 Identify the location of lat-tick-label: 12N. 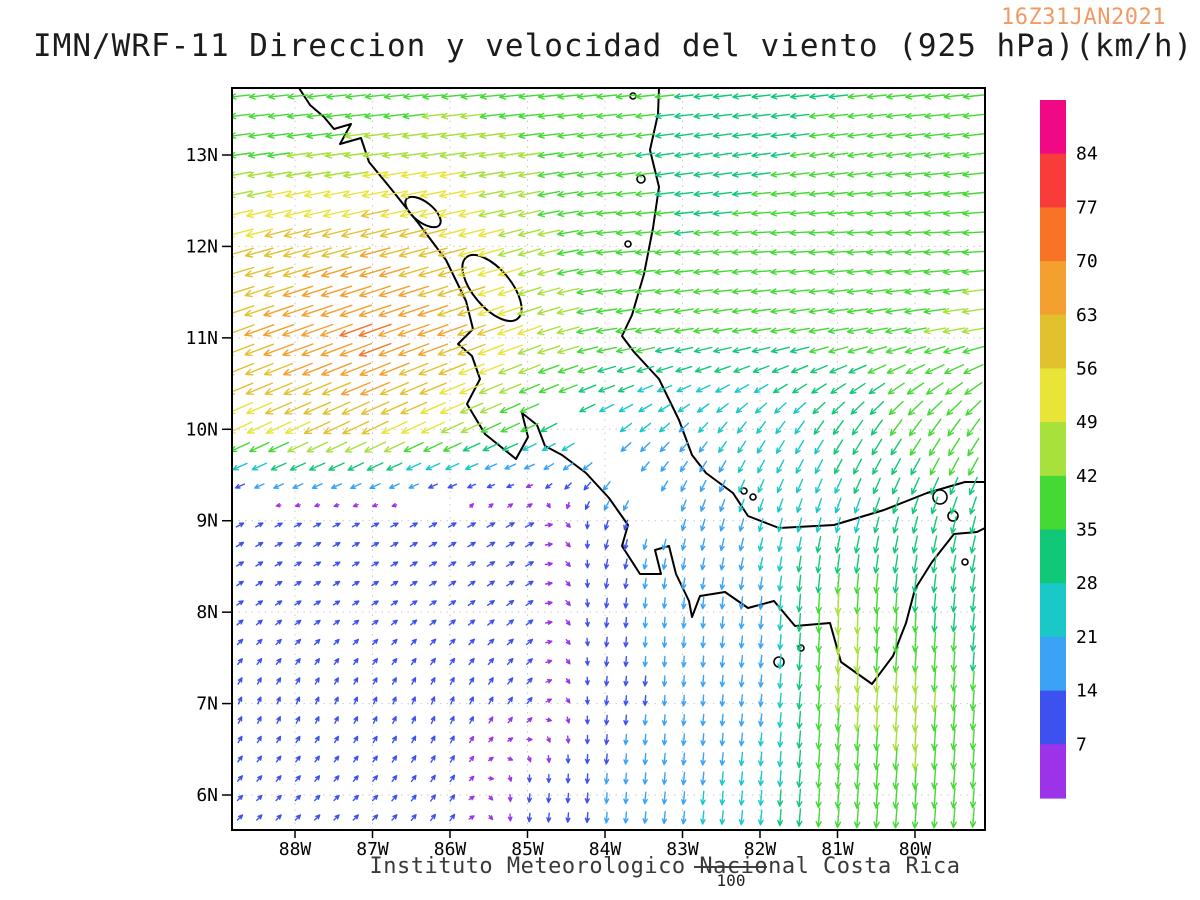
(201, 246).